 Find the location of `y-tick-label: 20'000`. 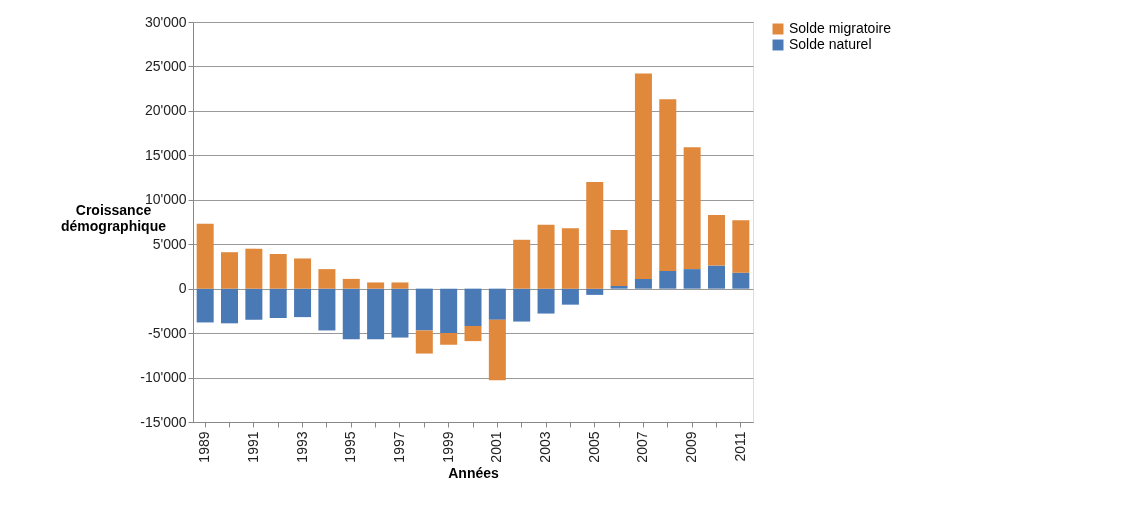

y-tick-label: 20'000 is located at coordinates (165, 110).